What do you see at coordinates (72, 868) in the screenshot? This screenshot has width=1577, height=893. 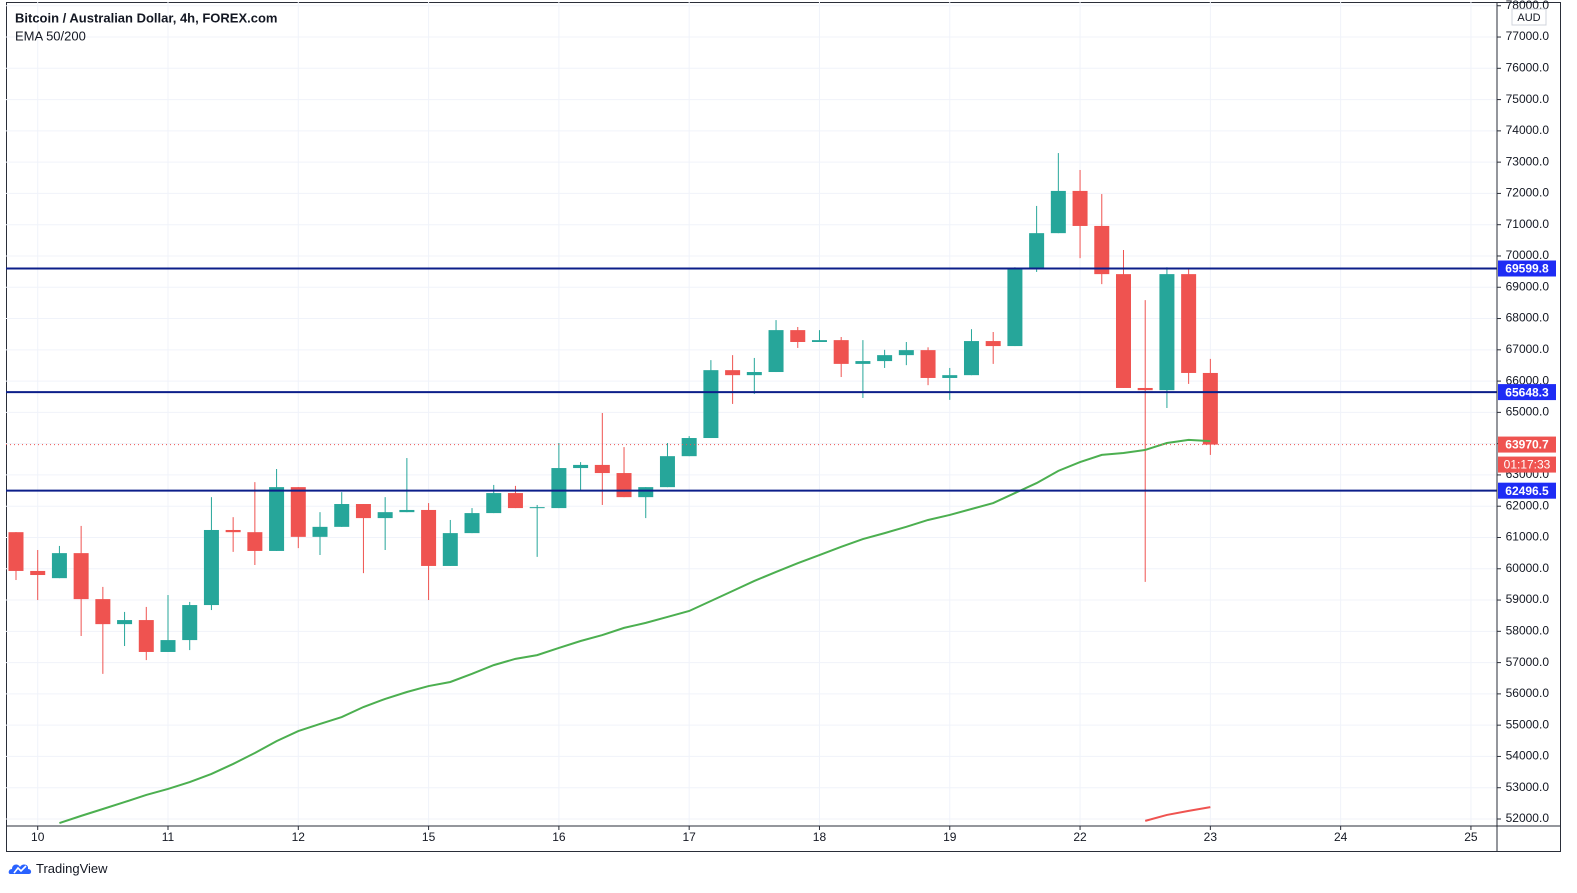 I see `brand-name: TradingView` at bounding box center [72, 868].